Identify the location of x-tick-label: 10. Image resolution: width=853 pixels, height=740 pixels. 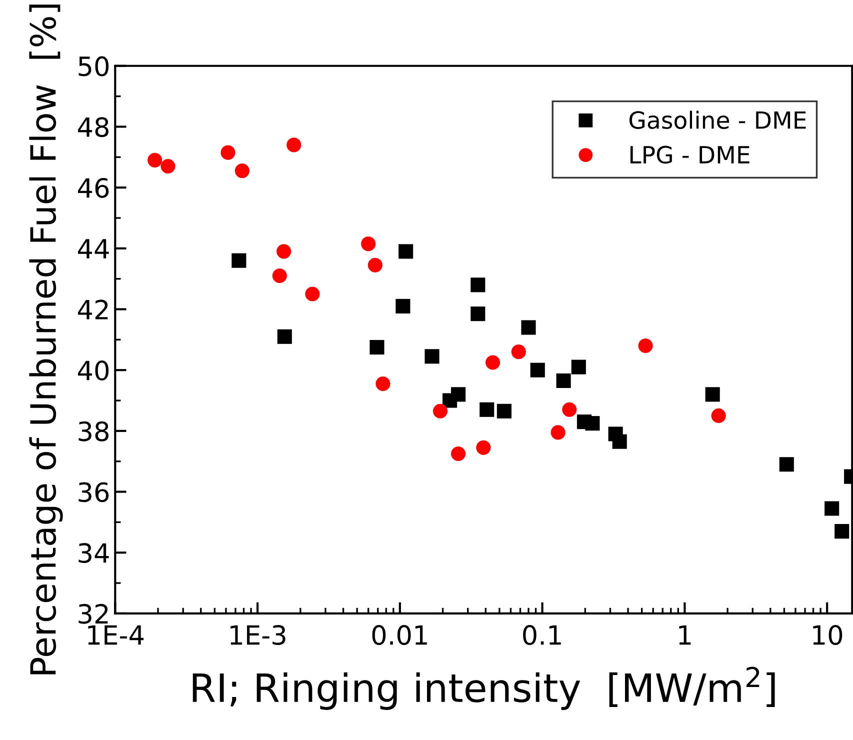
(827, 635).